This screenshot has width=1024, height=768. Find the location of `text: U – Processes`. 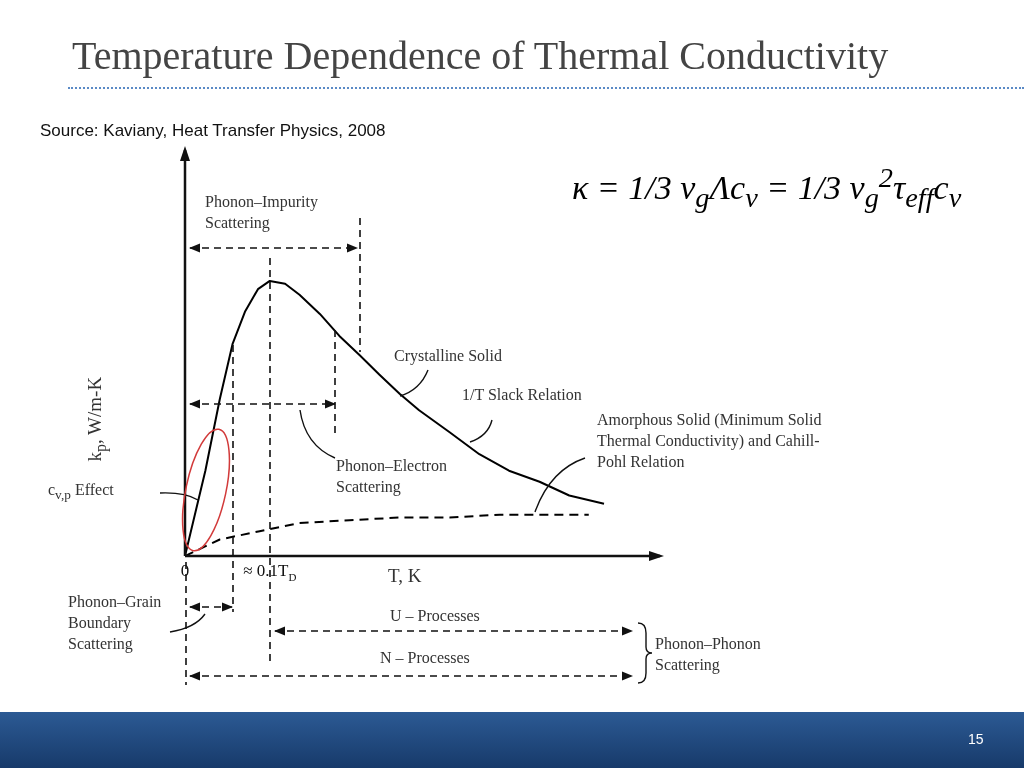

text: U – Processes is located at coordinates (435, 616).